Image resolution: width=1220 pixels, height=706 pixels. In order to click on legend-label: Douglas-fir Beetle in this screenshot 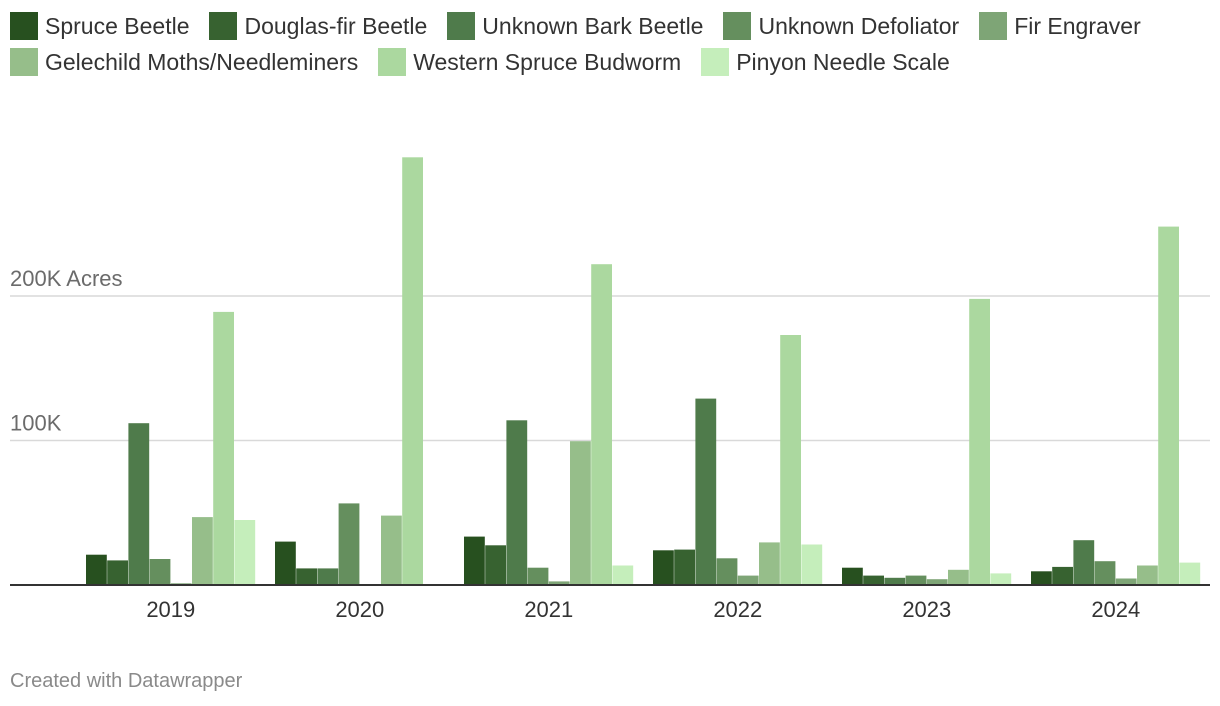, I will do `click(336, 25)`.